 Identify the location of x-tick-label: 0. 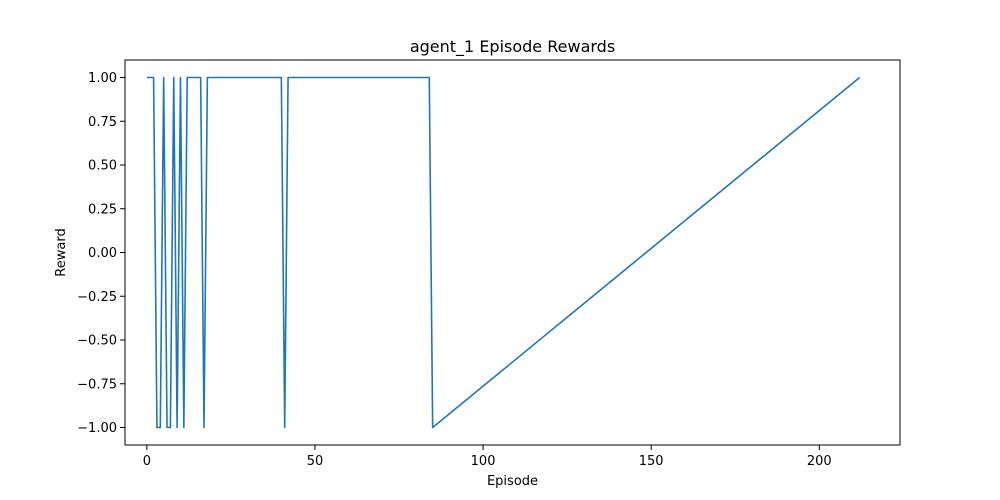
(147, 461).